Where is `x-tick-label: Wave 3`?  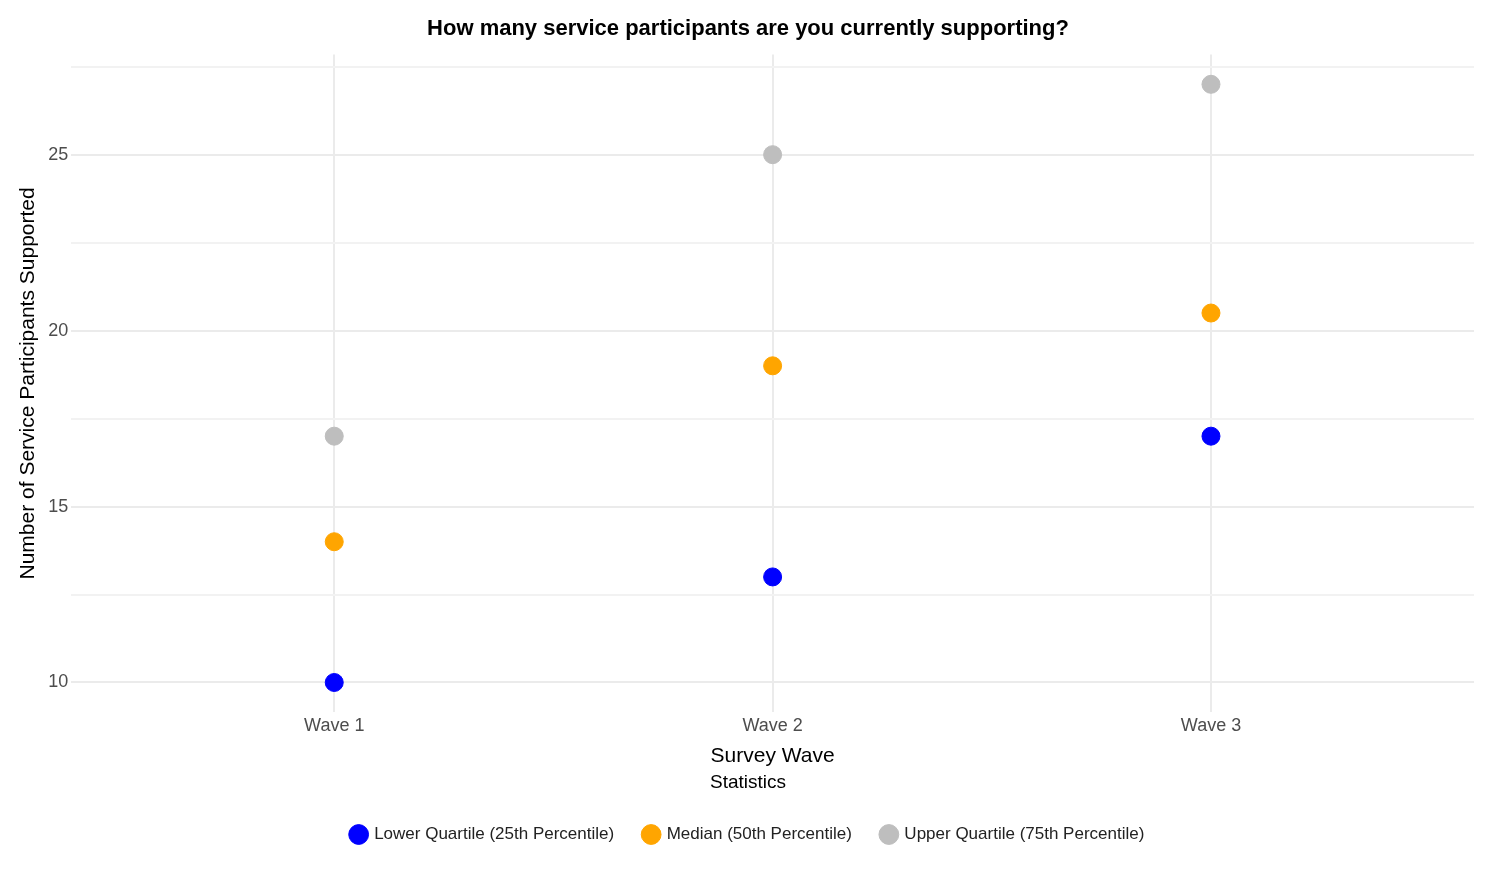
x-tick-label: Wave 3 is located at coordinates (1211, 725).